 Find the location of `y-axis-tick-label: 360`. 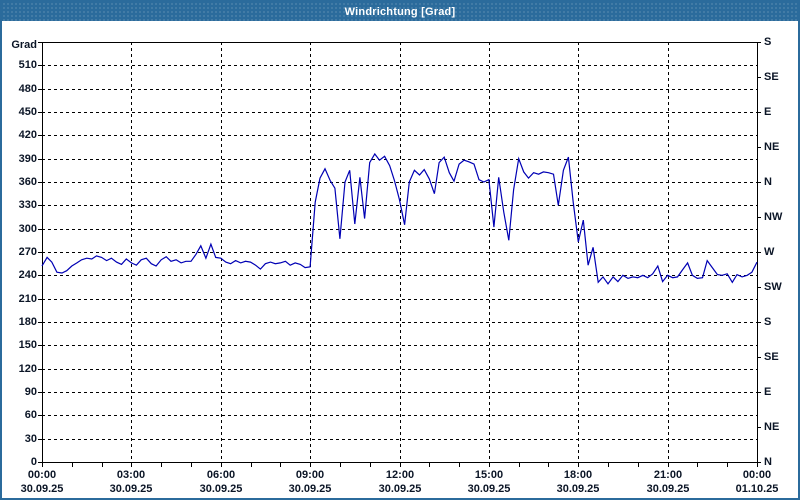

y-axis-tick-label: 360 is located at coordinates (27, 182).